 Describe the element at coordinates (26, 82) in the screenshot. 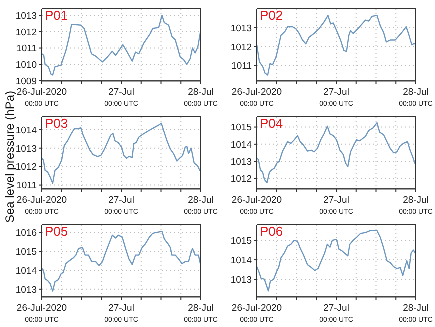

I see `y-tick-label: 1009` at that location.